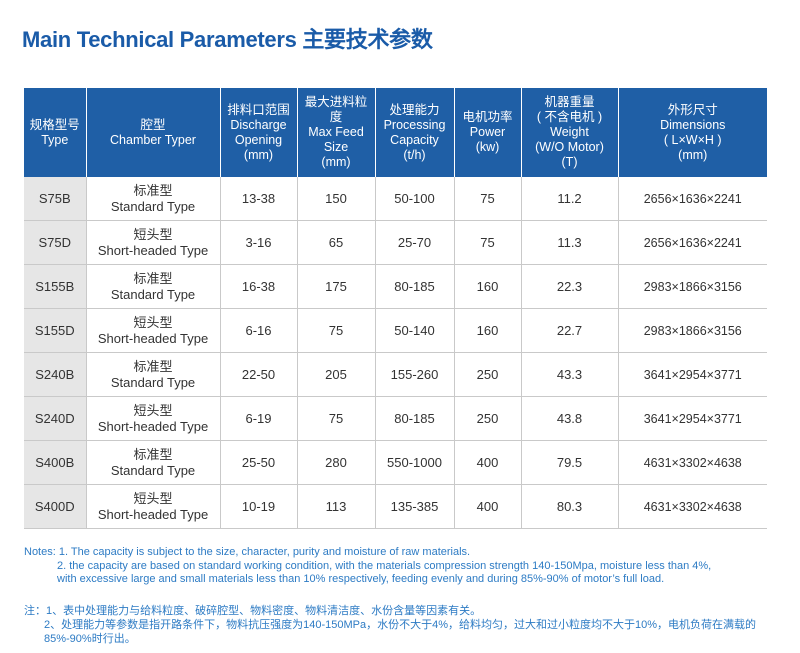 This screenshot has width=800, height=653. What do you see at coordinates (336, 242) in the screenshot?
I see `feed-cell: 65` at bounding box center [336, 242].